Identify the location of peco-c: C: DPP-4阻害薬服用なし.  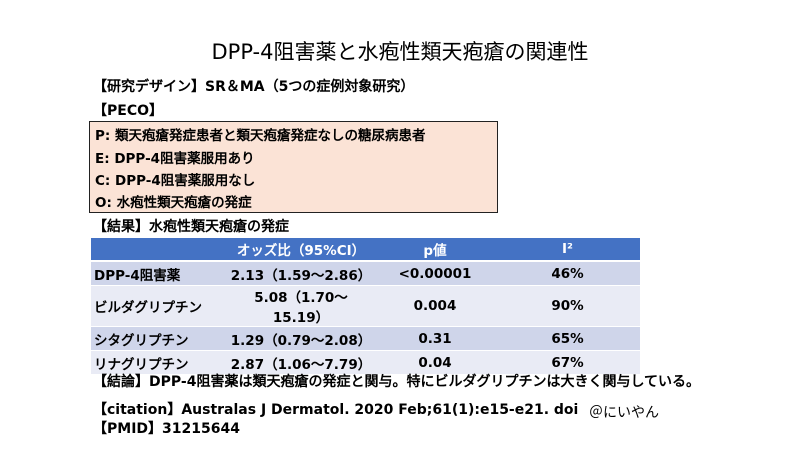
(175, 181).